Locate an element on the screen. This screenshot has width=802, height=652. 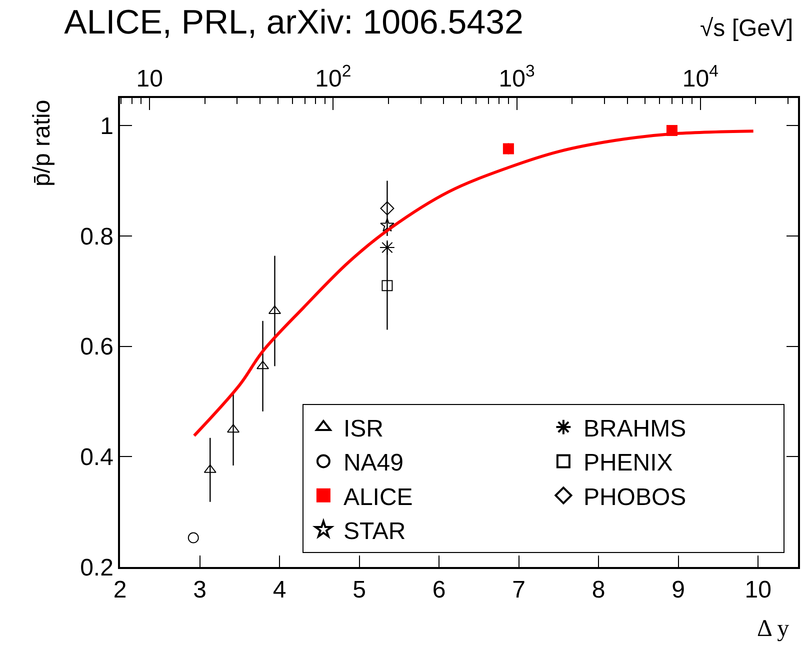
x-tick-label: 7 is located at coordinates (519, 590).